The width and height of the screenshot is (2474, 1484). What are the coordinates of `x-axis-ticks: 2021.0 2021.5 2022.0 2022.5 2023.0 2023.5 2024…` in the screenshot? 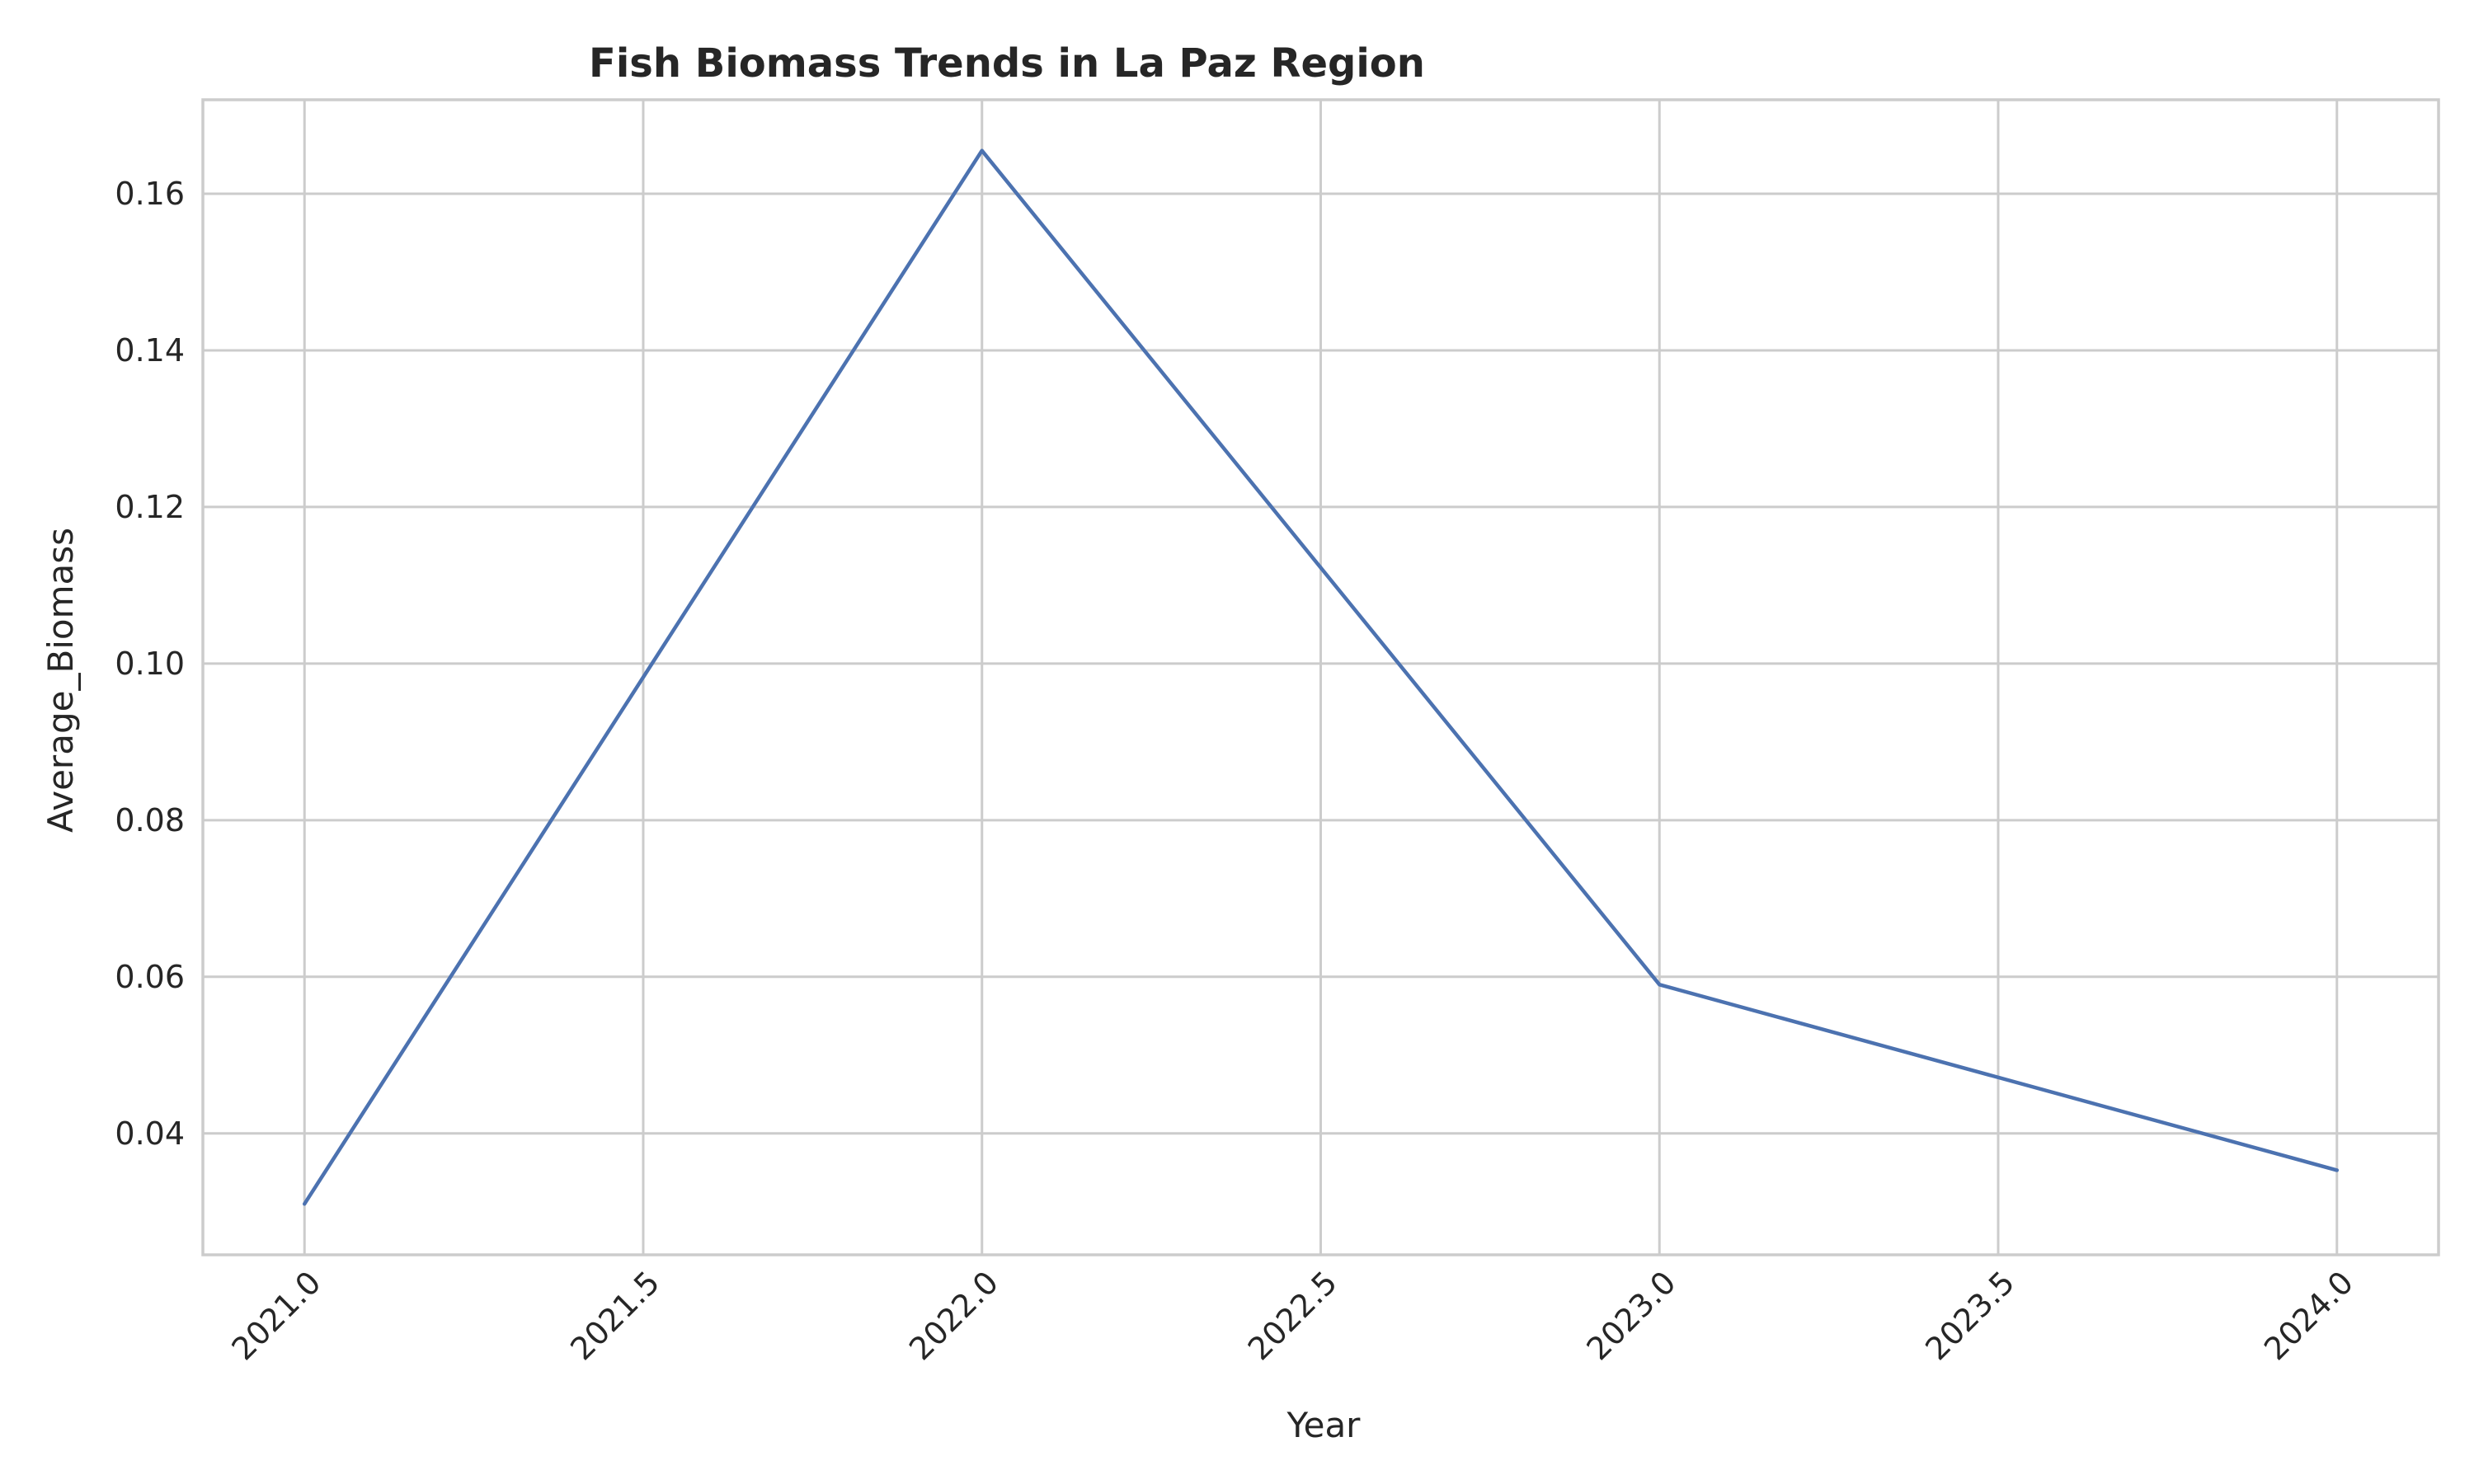 It's located at (1292, 1315).